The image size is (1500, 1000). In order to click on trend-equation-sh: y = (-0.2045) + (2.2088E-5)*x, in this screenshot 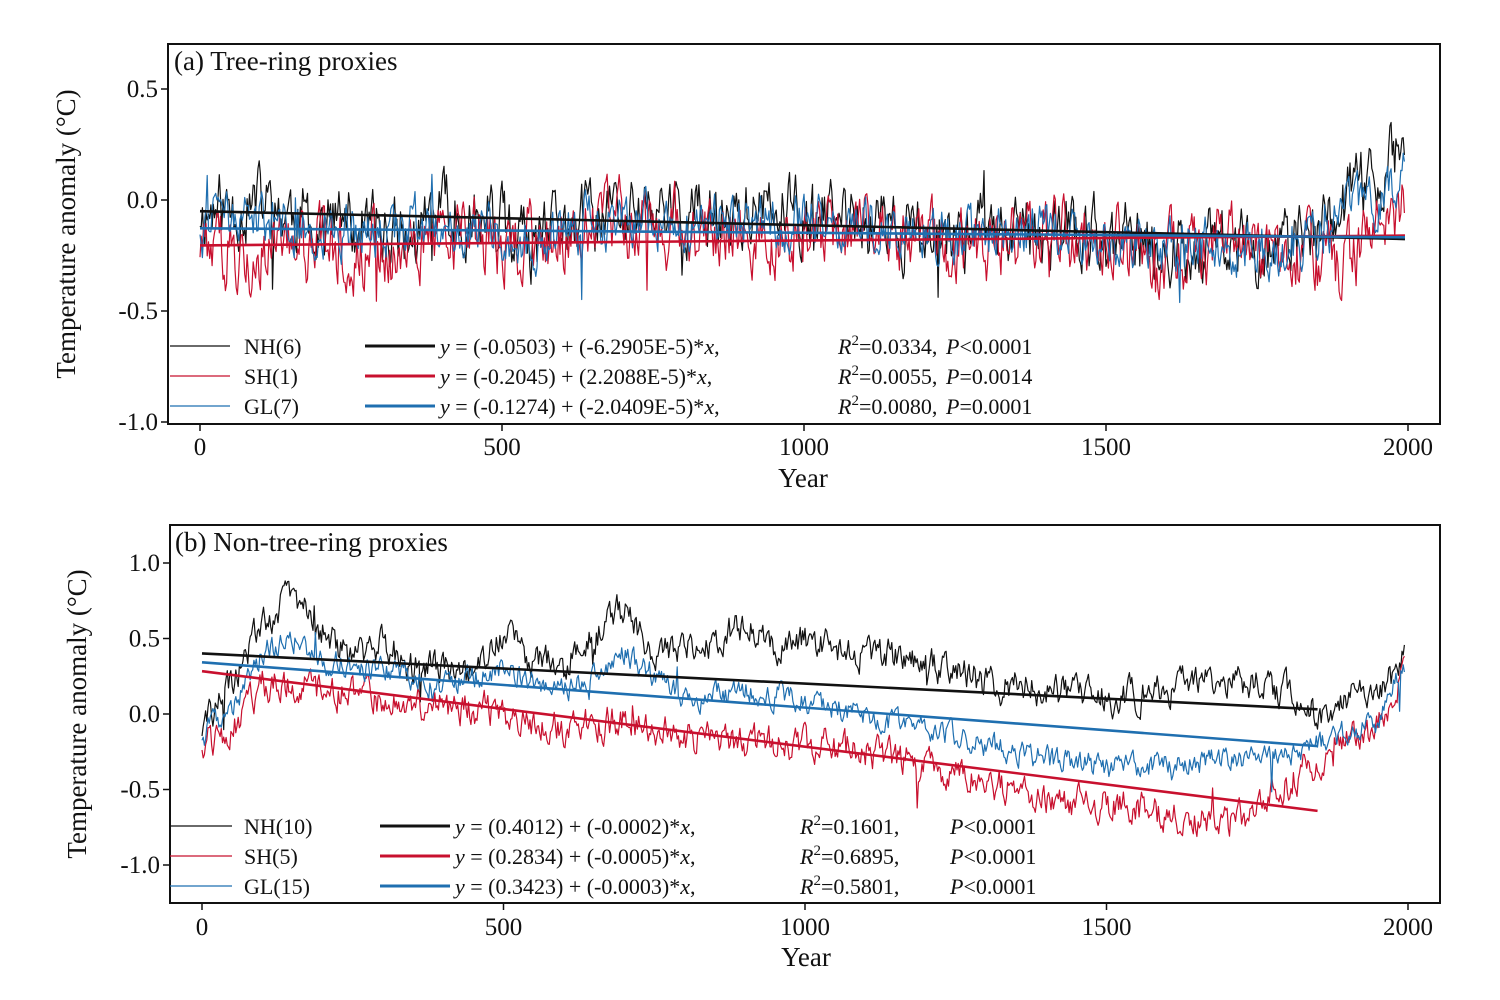, I will do `click(575, 376)`.